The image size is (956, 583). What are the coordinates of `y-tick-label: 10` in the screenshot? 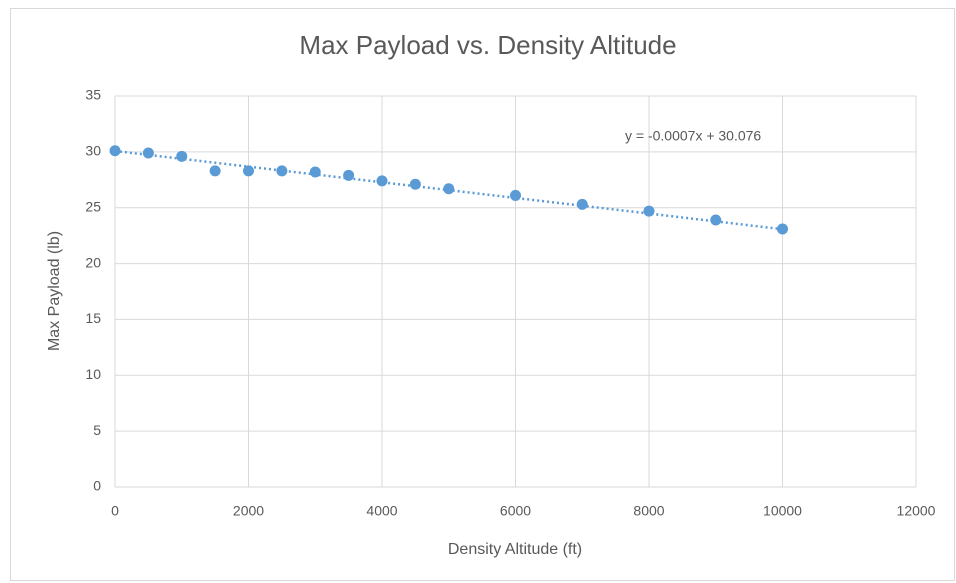 It's located at (93, 374).